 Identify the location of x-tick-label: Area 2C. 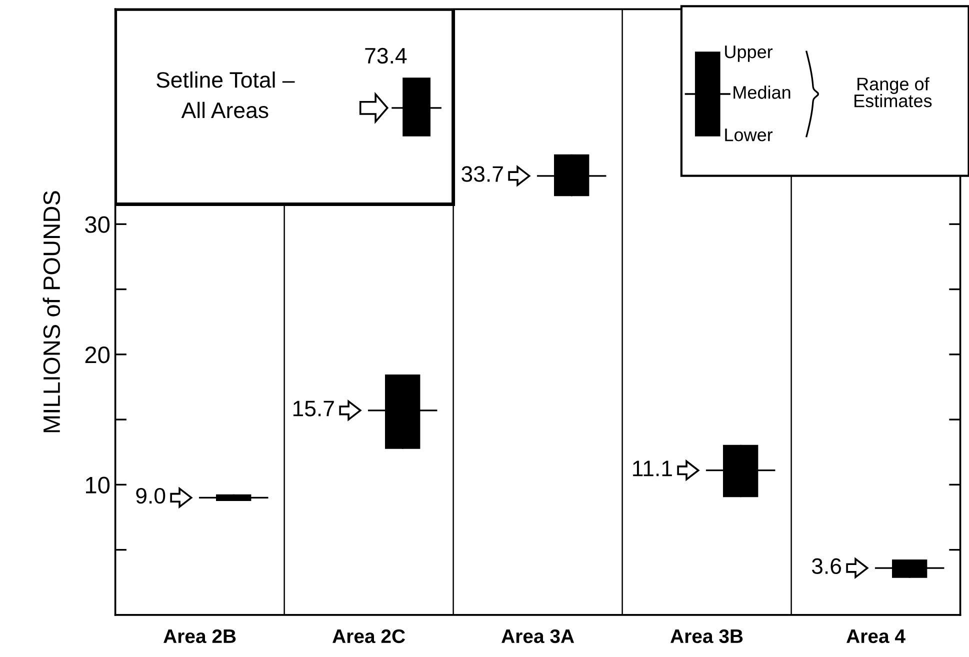
(369, 636).